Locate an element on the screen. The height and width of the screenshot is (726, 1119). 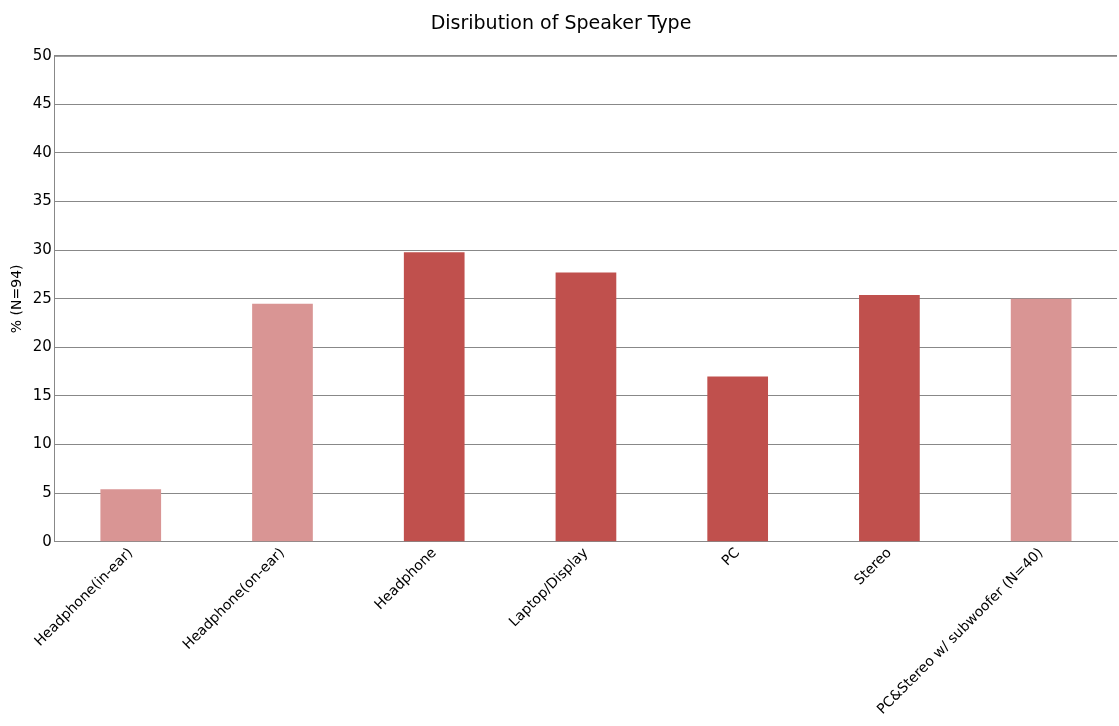
y-tick-label: 5 is located at coordinates (47, 492).